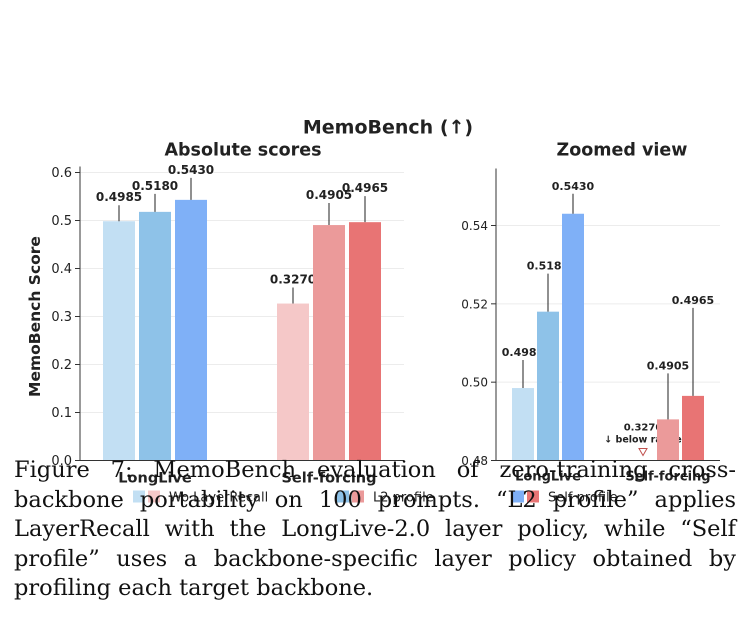 This screenshot has height=639, width=746. I want to click on right-panel-title: Zoomed view, so click(622, 151).